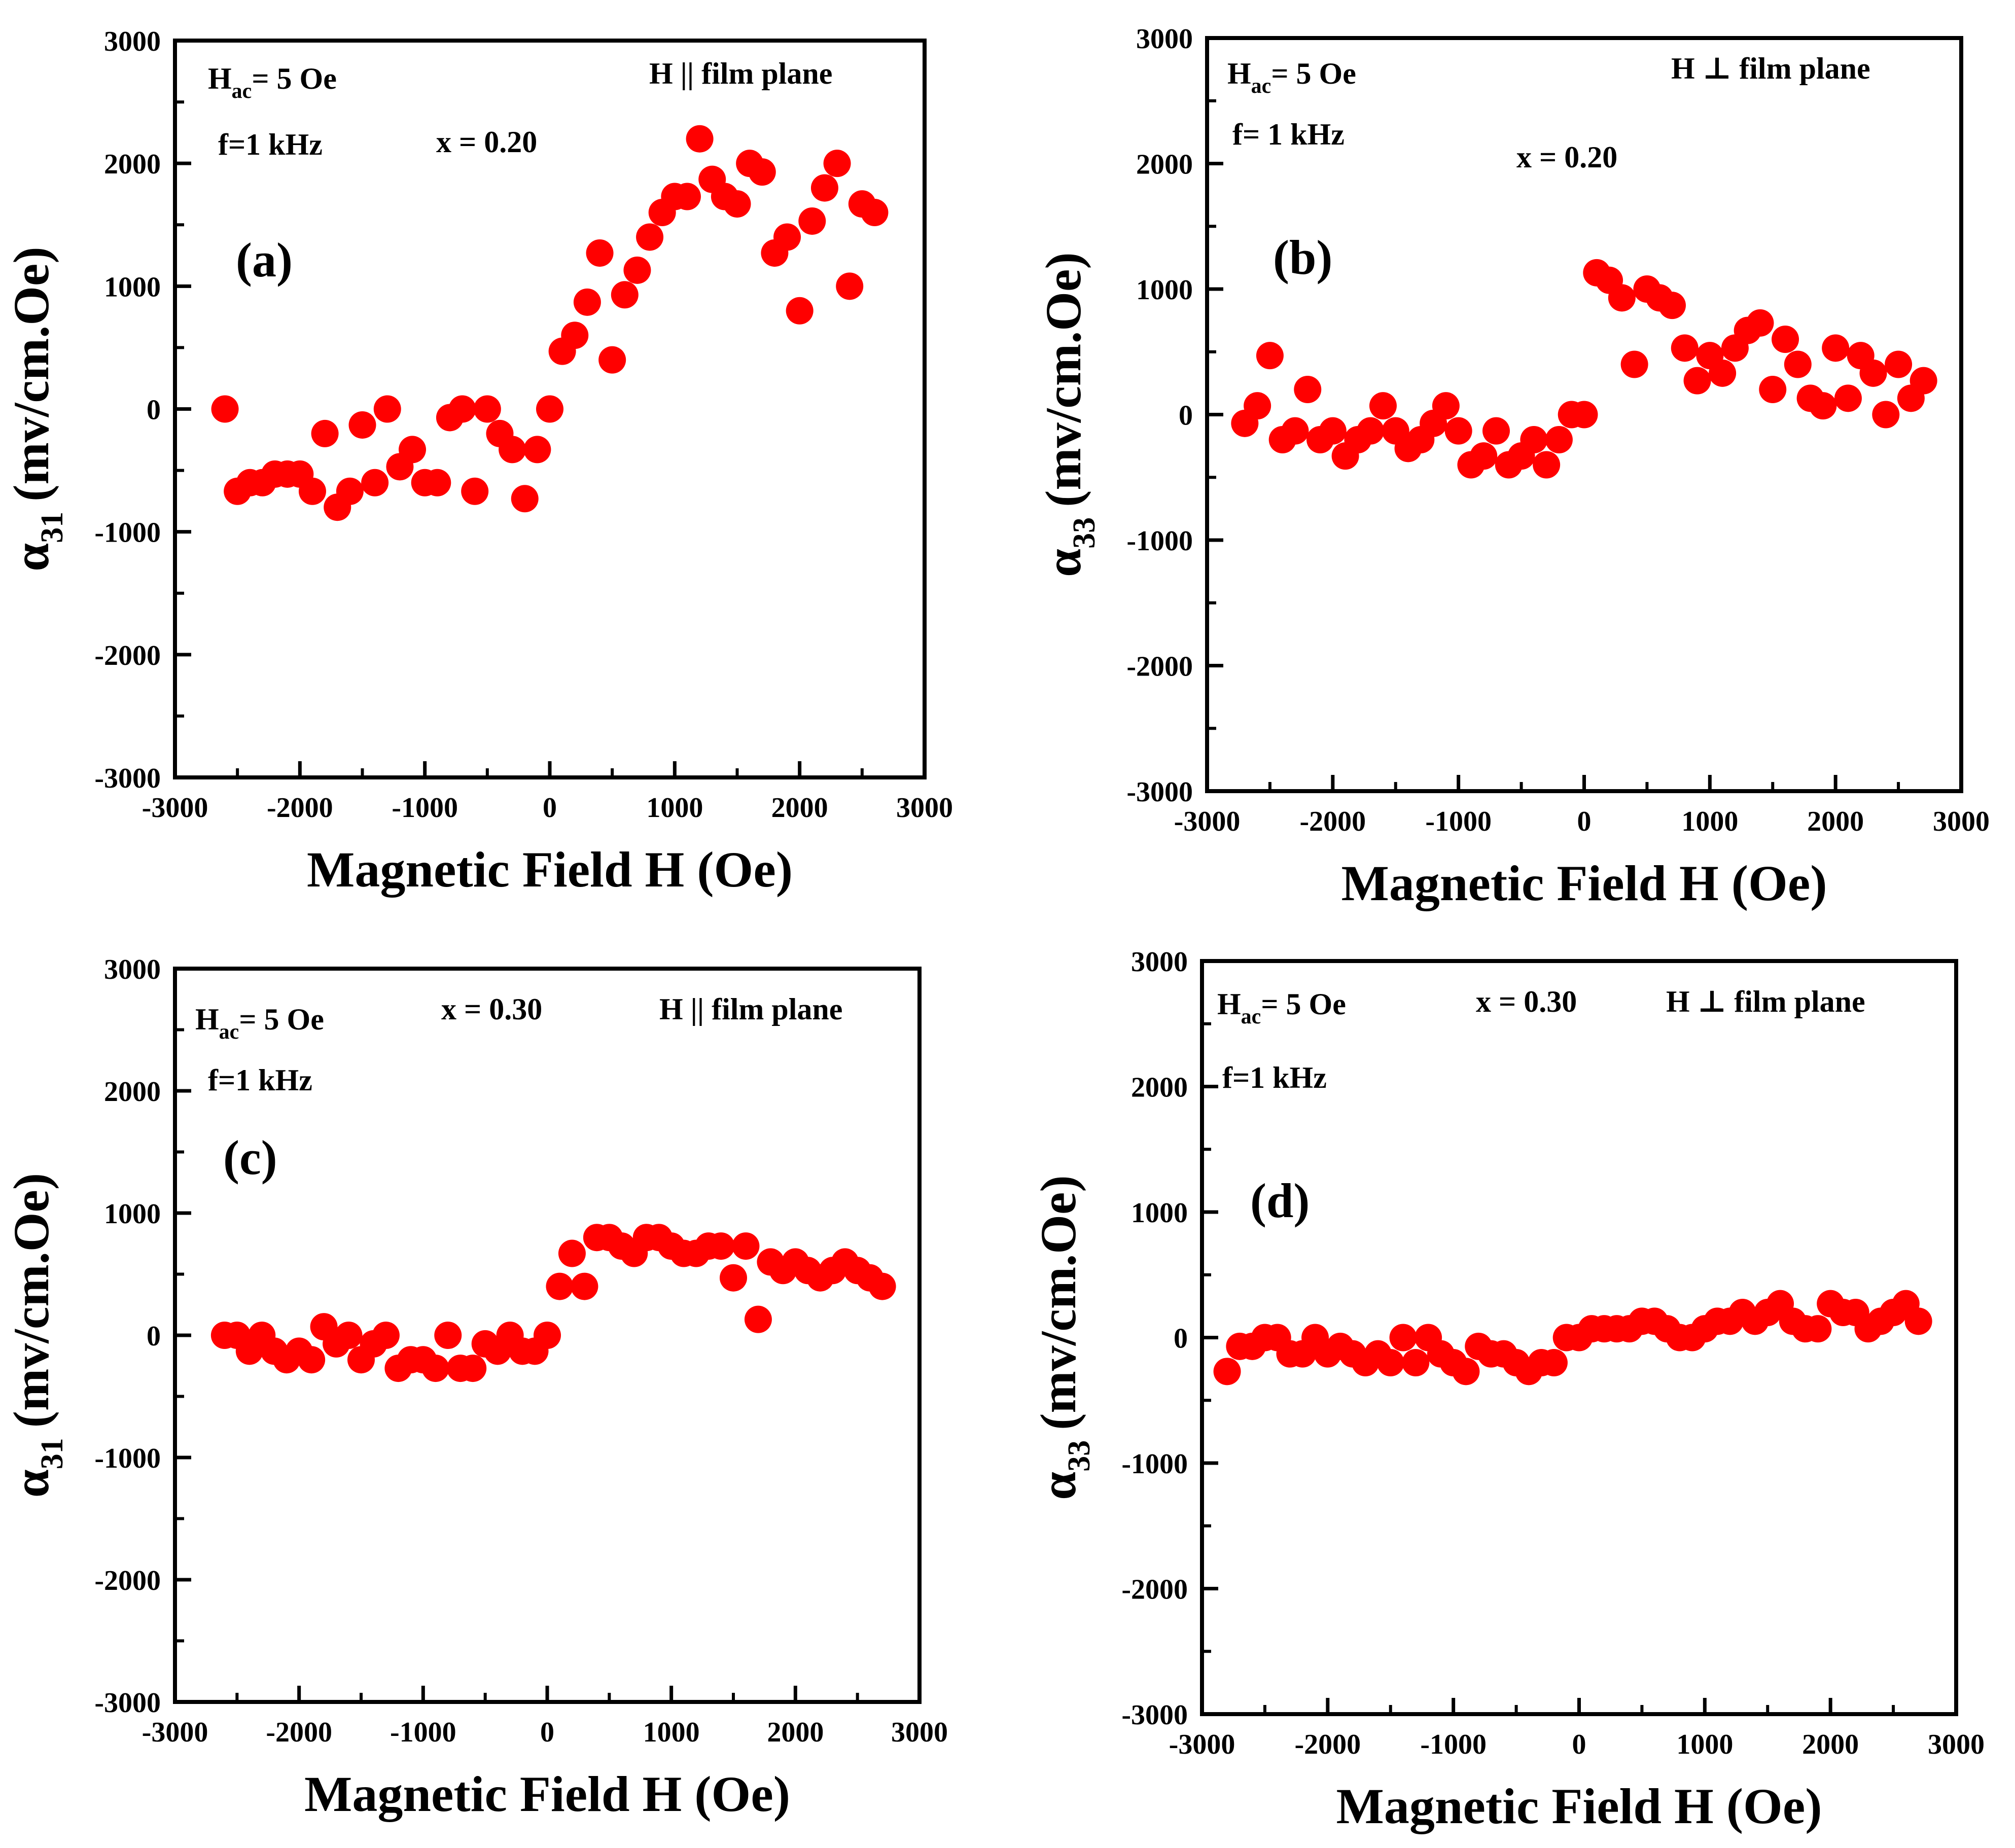  What do you see at coordinates (1566, 157) in the screenshot?
I see `composition-annotation: x = 0.20` at bounding box center [1566, 157].